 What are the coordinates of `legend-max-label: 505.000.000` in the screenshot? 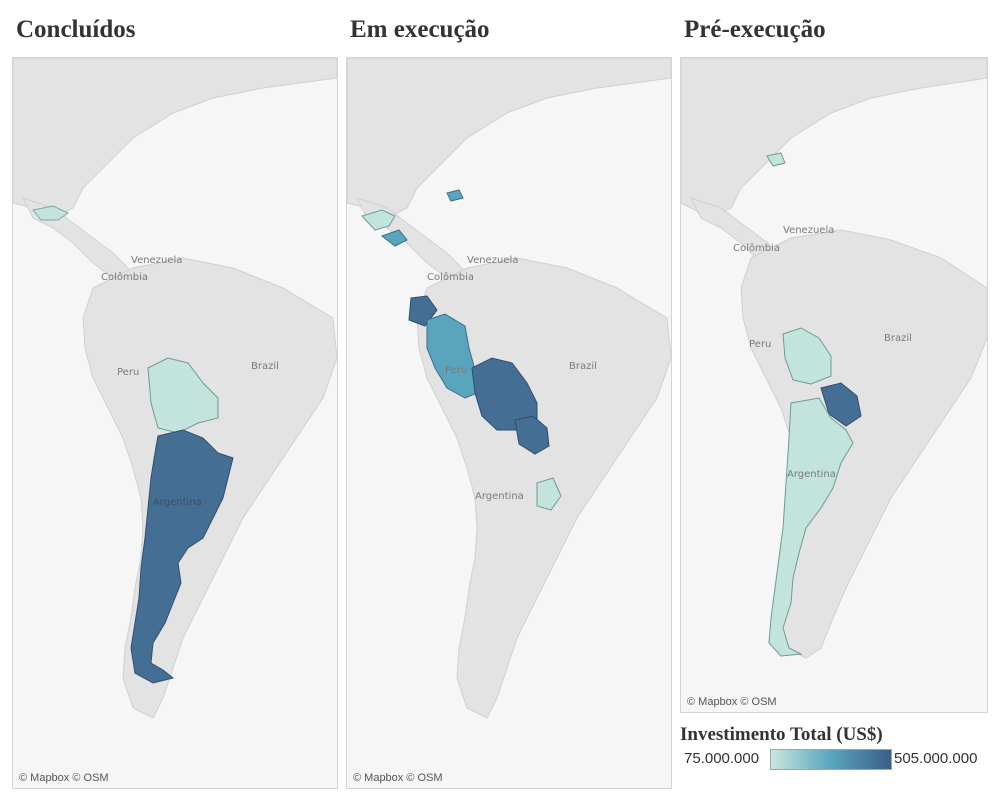 It's located at (936, 758).